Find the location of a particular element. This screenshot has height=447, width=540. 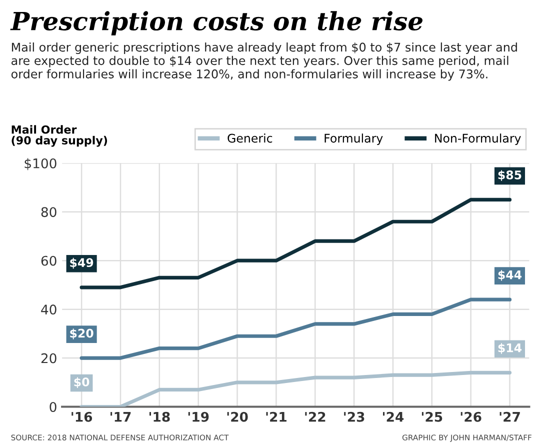

legend-label: Non-Formulary is located at coordinates (478, 139).